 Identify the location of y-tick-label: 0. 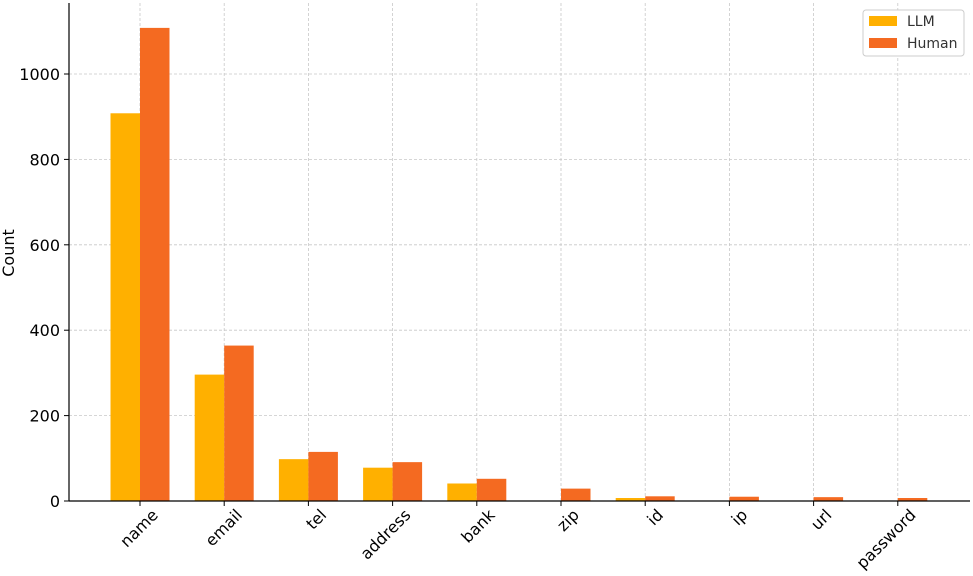
(55, 501).